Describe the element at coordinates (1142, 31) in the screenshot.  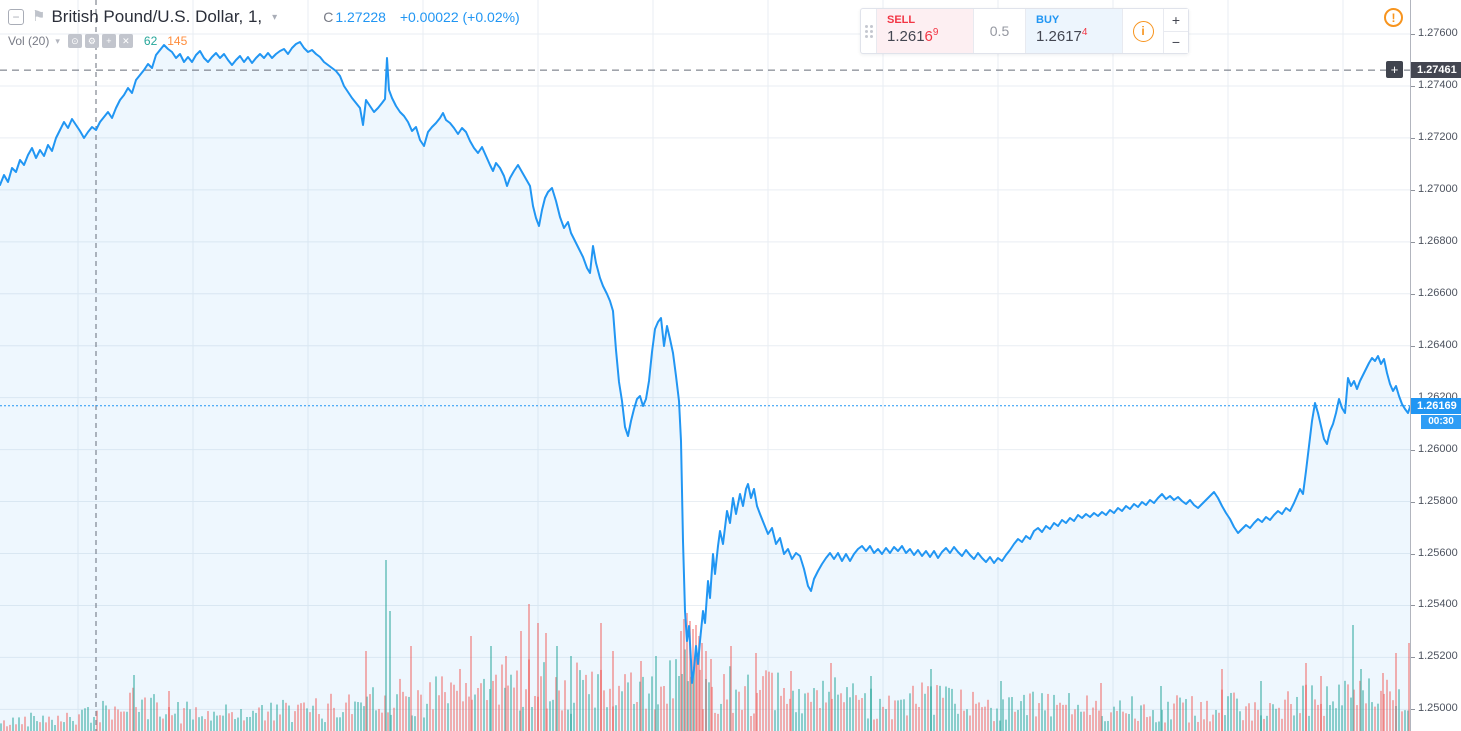
I see `trading-info-button: i` at that location.